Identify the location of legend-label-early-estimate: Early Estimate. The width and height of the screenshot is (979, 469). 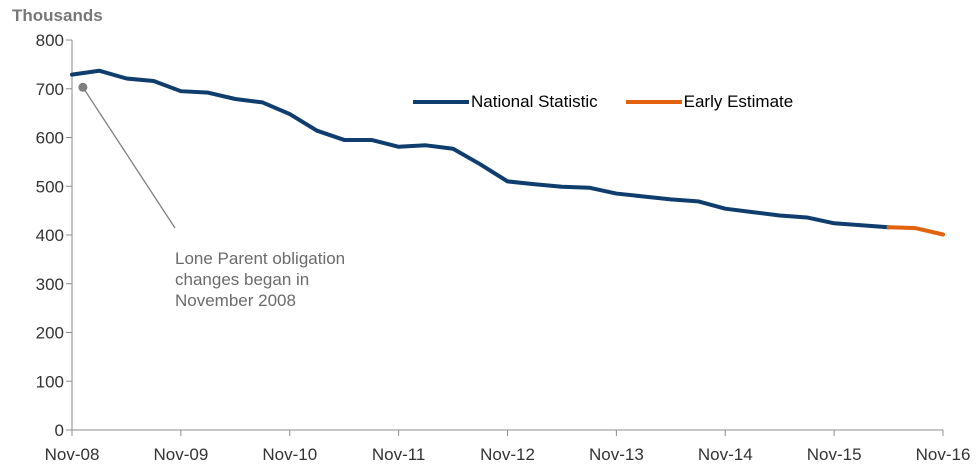
(738, 101).